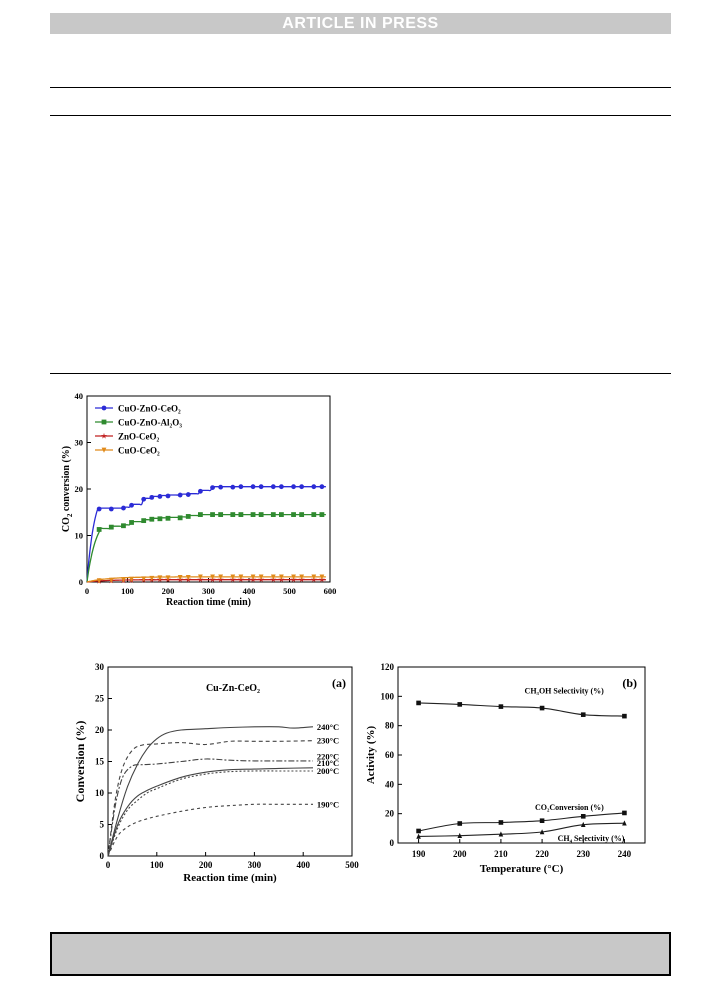  What do you see at coordinates (328, 727) in the screenshot?
I see `series-label: 240°C` at bounding box center [328, 727].